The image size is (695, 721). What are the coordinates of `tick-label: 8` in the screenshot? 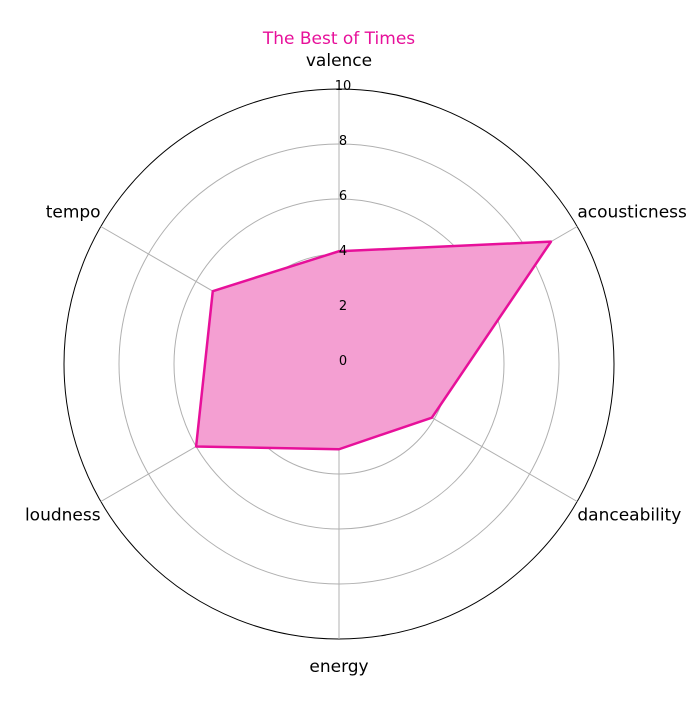 It's located at (343, 141).